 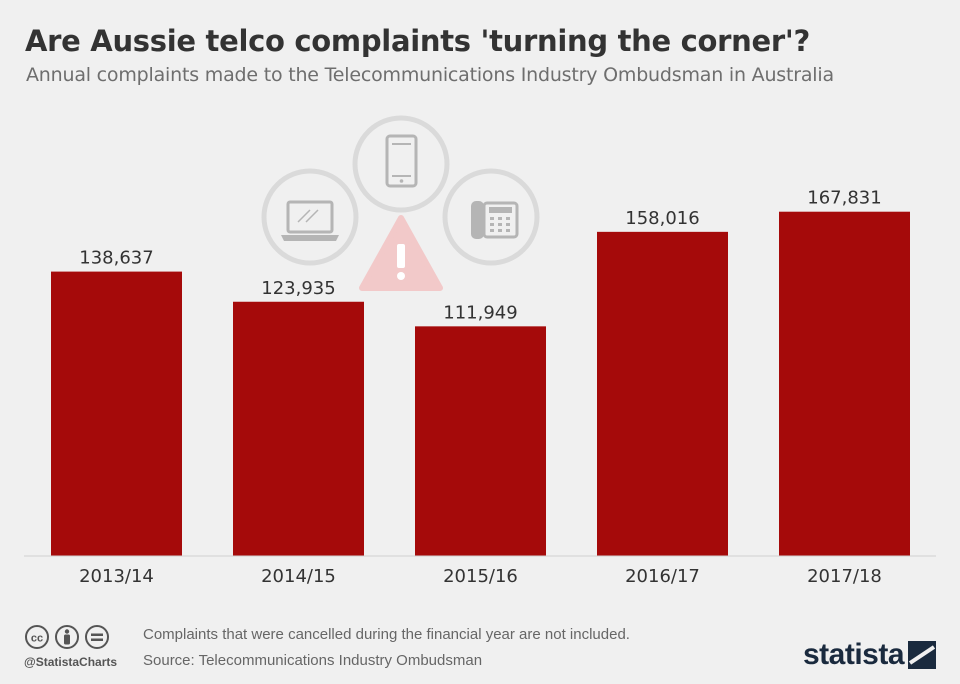 I want to click on x-tick-label: 2015/16, so click(x=480, y=576).